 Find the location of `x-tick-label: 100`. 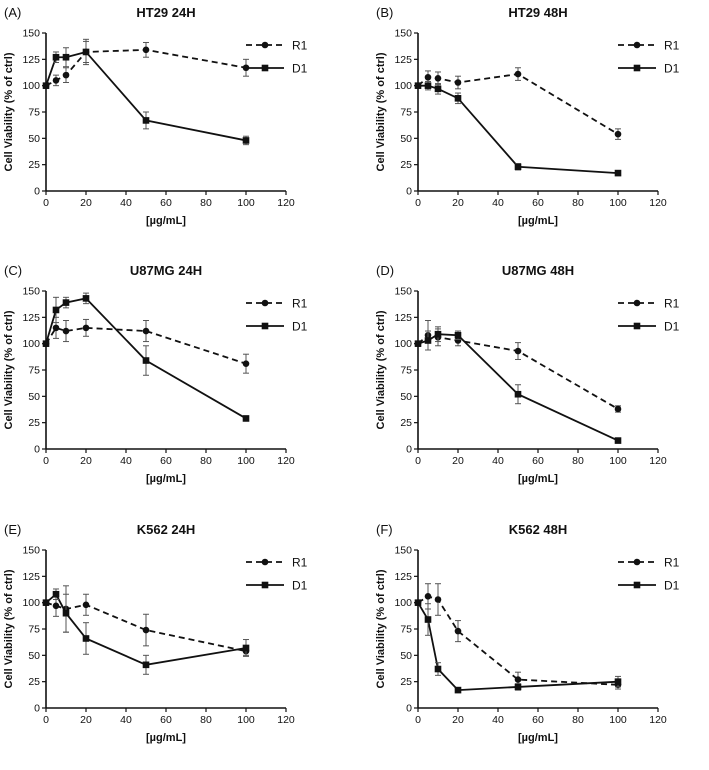

x-tick-label: 100 is located at coordinates (246, 203).